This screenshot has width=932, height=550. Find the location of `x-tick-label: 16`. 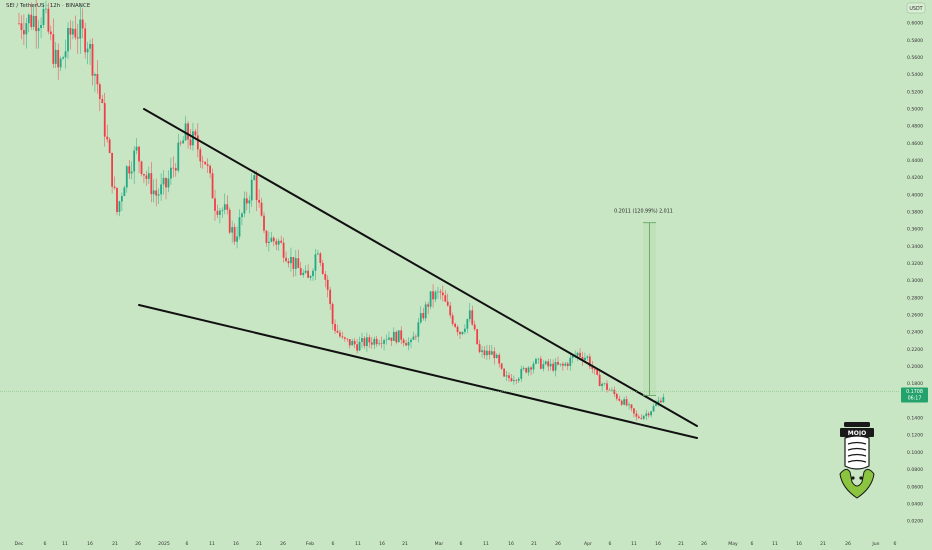

x-tick-label: 16 is located at coordinates (511, 544).